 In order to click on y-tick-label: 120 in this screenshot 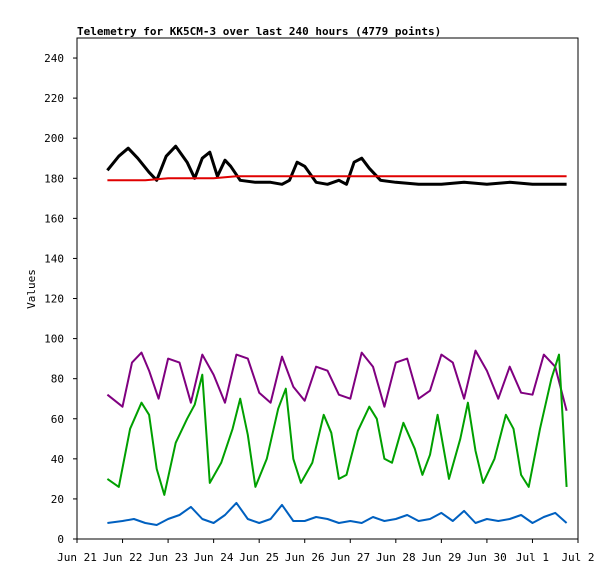, I will do `click(54, 299)`.